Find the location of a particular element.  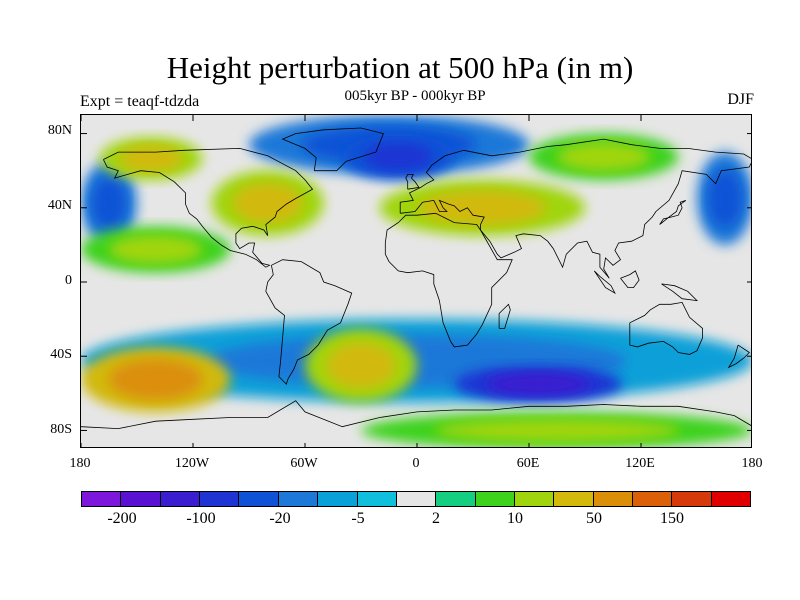

lon-label-60w: 60W is located at coordinates (304, 463).